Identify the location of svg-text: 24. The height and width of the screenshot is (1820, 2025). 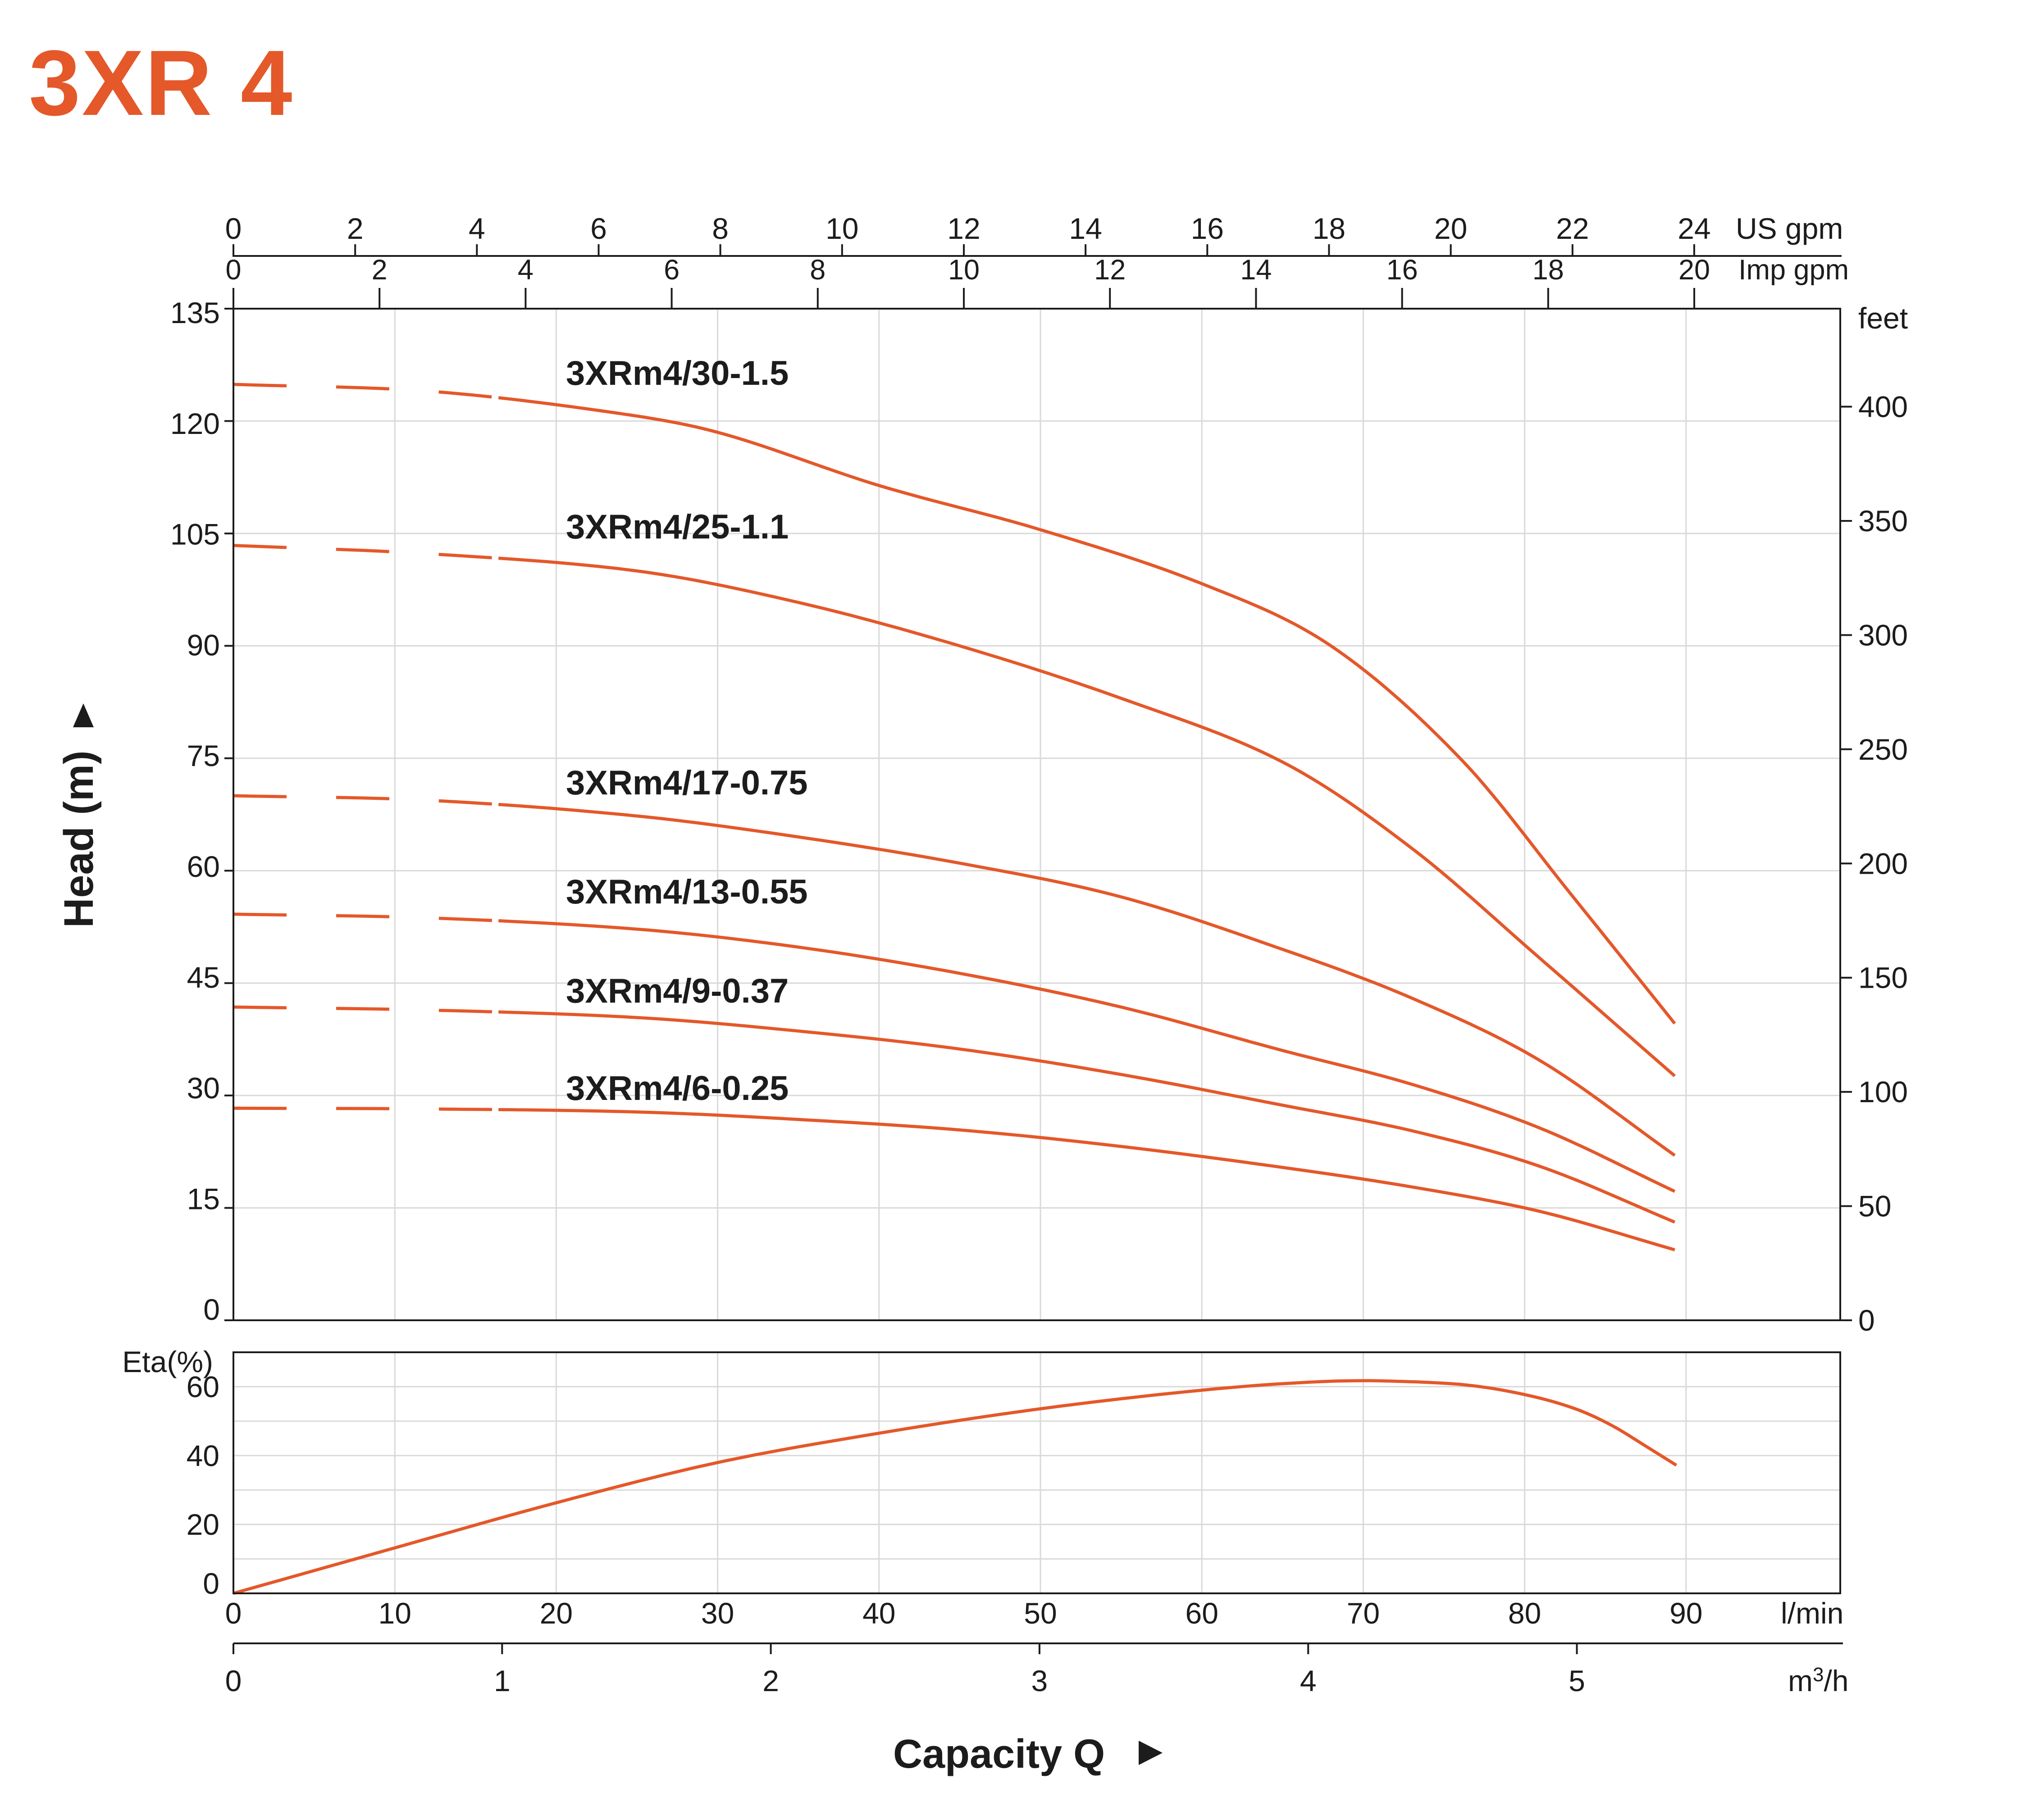
(1694, 228).